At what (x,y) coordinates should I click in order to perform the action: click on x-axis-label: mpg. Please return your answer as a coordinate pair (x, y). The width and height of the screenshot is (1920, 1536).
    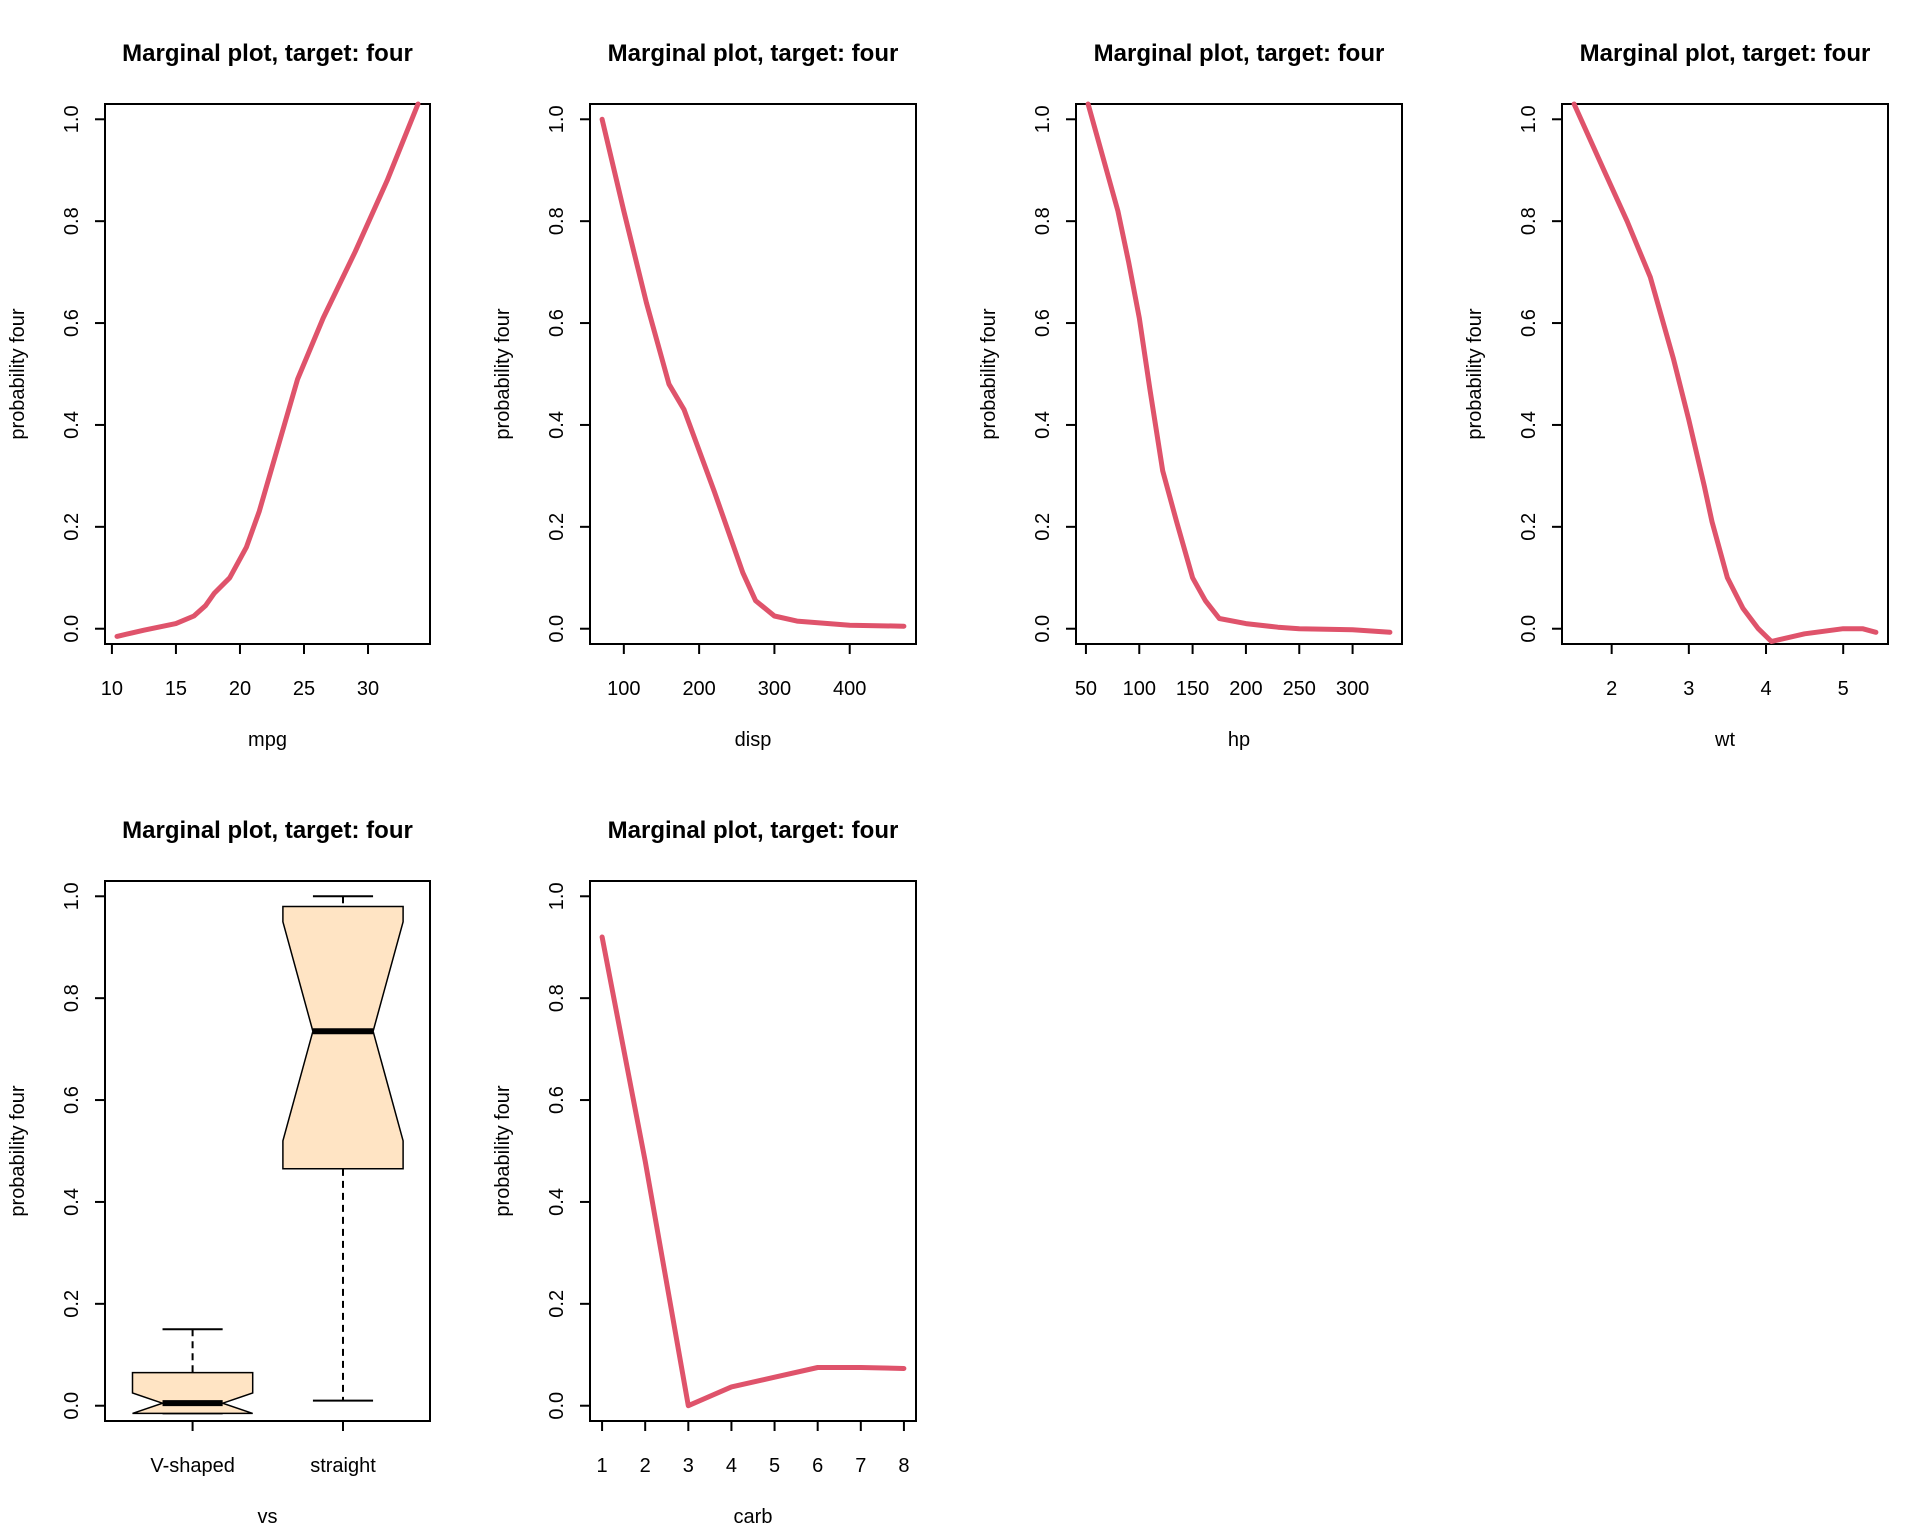
    Looking at the image, I should click on (267, 740).